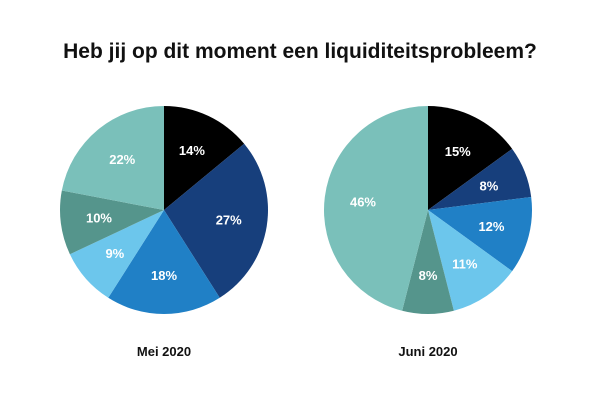  Describe the element at coordinates (458, 151) in the screenshot. I see `slice-label: 15%` at that location.